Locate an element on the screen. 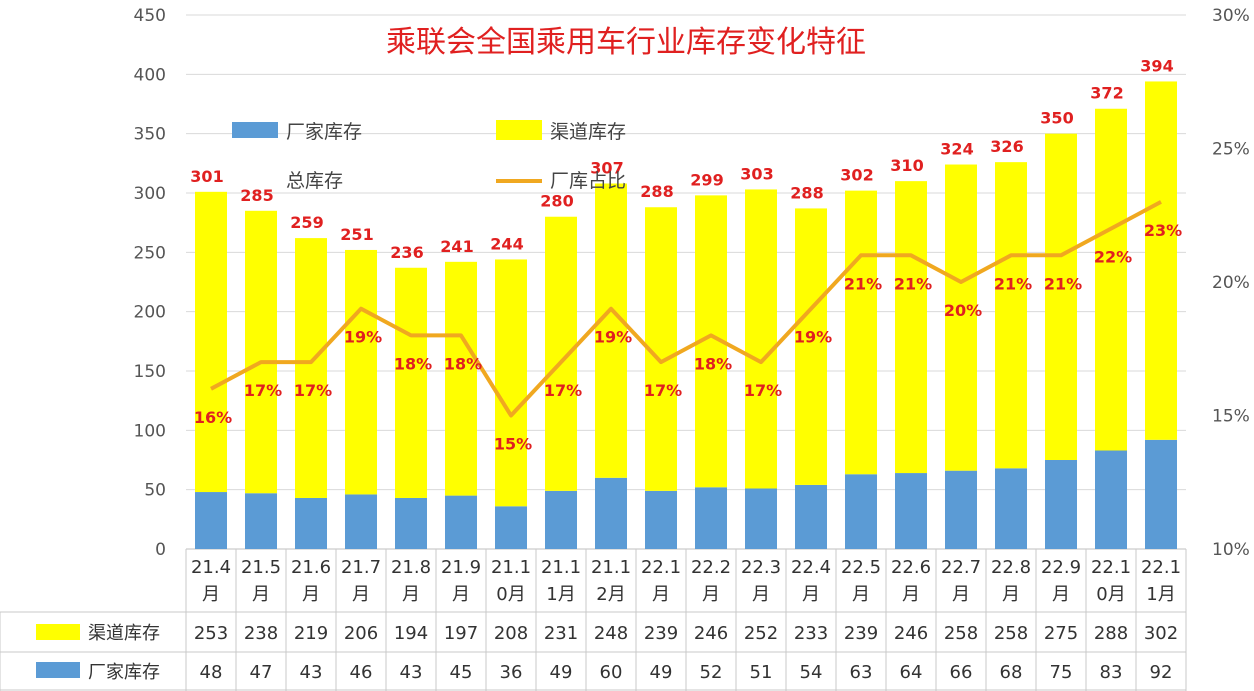 The width and height of the screenshot is (1254, 691). y-tick-label: 350 is located at coordinates (150, 135).